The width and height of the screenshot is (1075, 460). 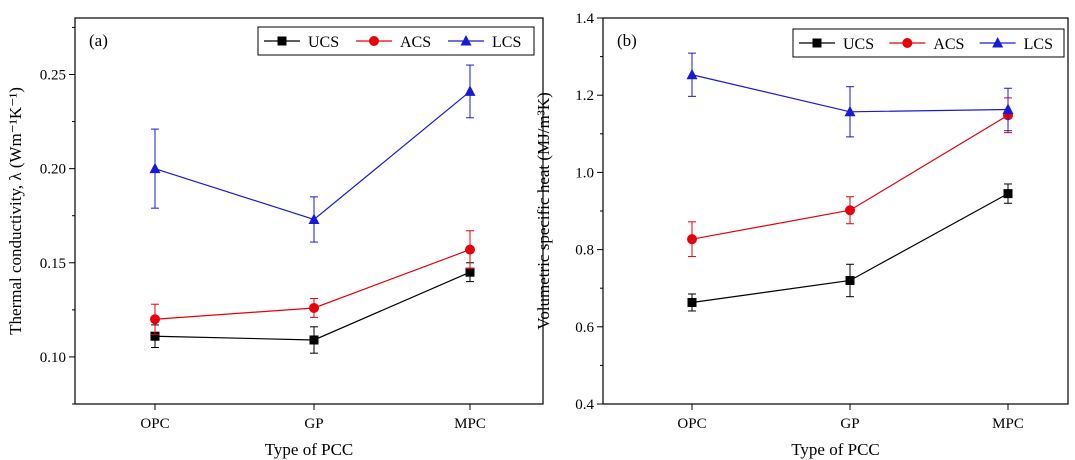 I want to click on y-tick-label: 1.4, so click(x=584, y=19).